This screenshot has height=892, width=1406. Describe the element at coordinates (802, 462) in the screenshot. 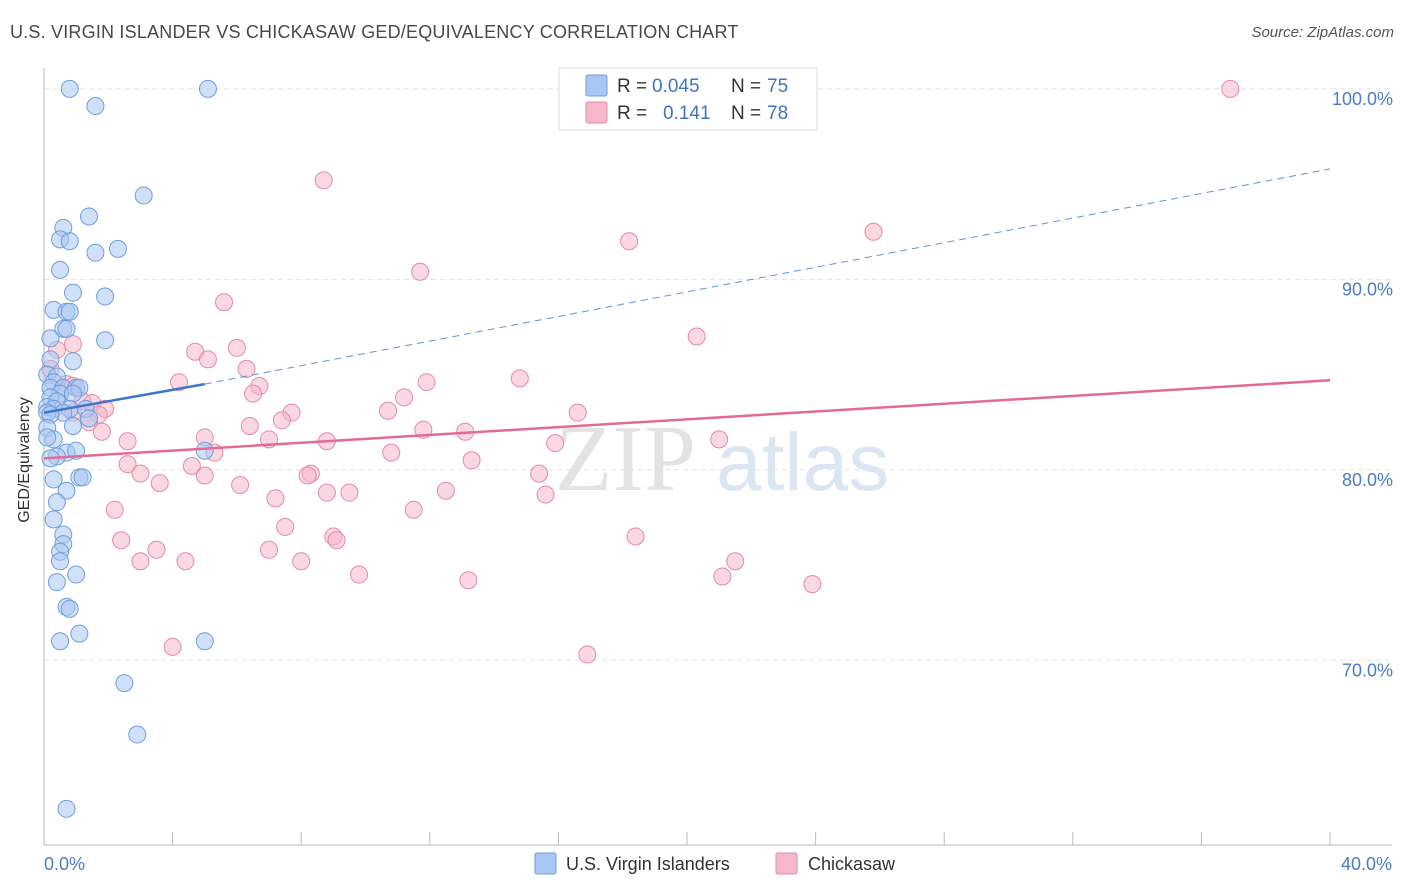

I see `watermark-atlas: atlas` at that location.